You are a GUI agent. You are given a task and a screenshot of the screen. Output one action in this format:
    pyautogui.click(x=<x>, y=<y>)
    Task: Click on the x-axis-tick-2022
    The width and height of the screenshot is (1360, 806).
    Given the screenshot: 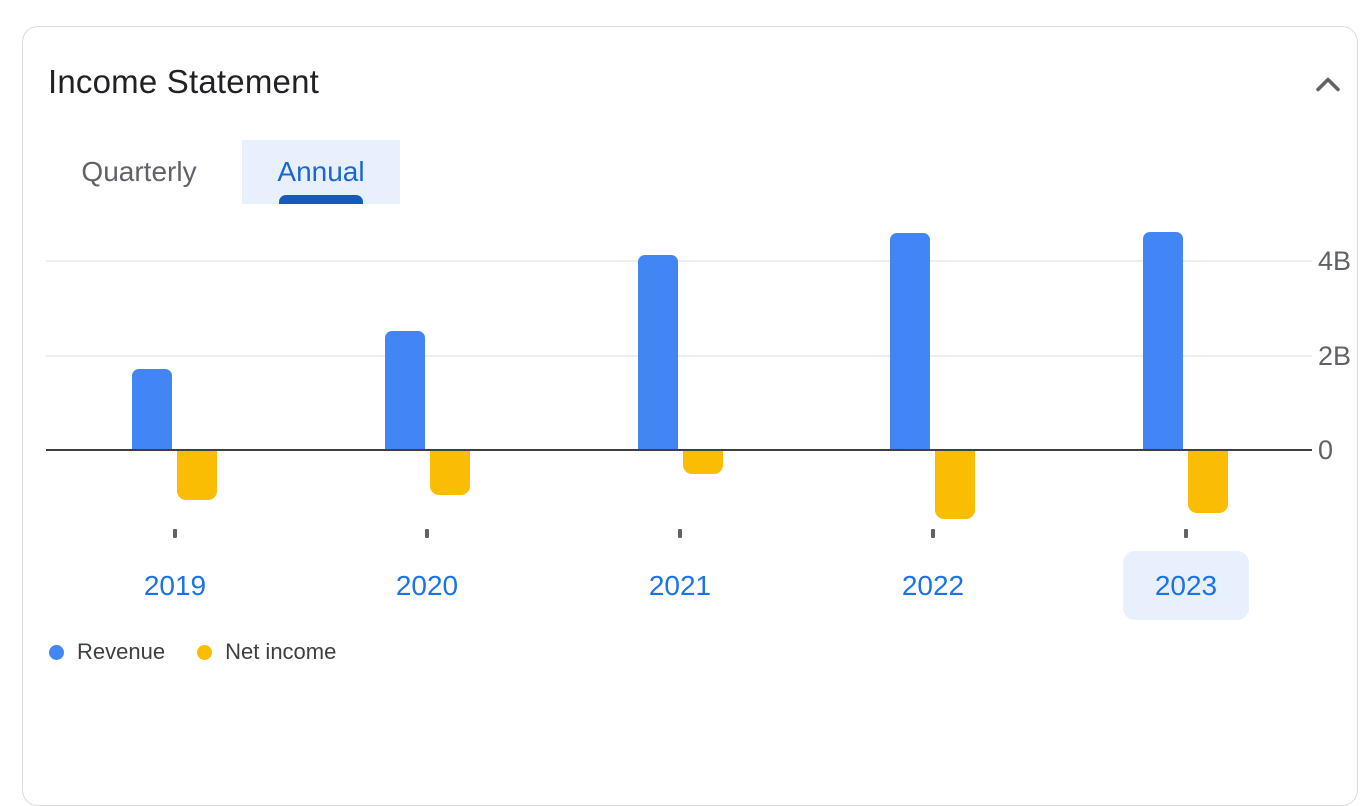 What is the action you would take?
    pyautogui.click(x=933, y=533)
    